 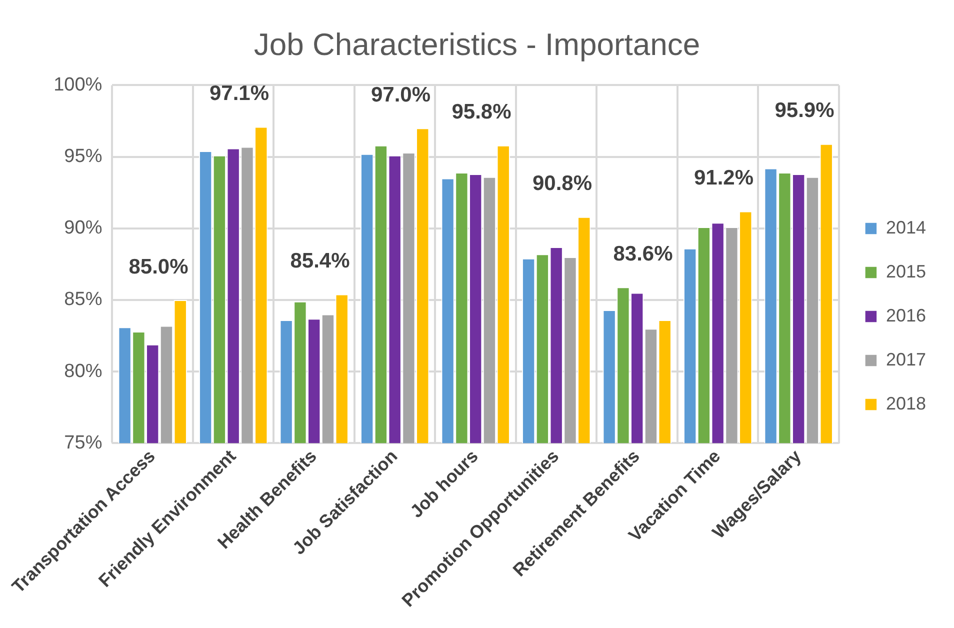 What do you see at coordinates (239, 94) in the screenshot?
I see `data-label: 97.1%` at bounding box center [239, 94].